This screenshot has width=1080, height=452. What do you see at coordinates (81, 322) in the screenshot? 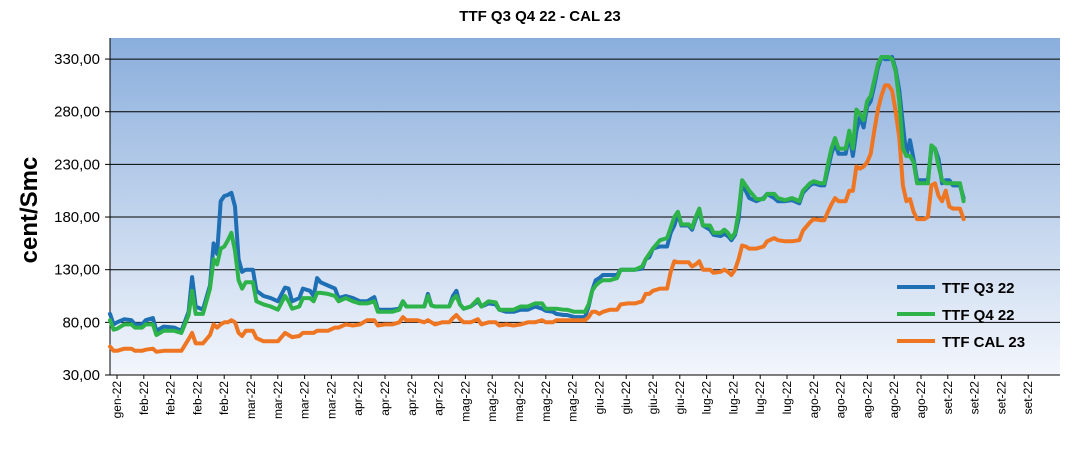
I see `y-tick-label: 80,00` at bounding box center [81, 322].